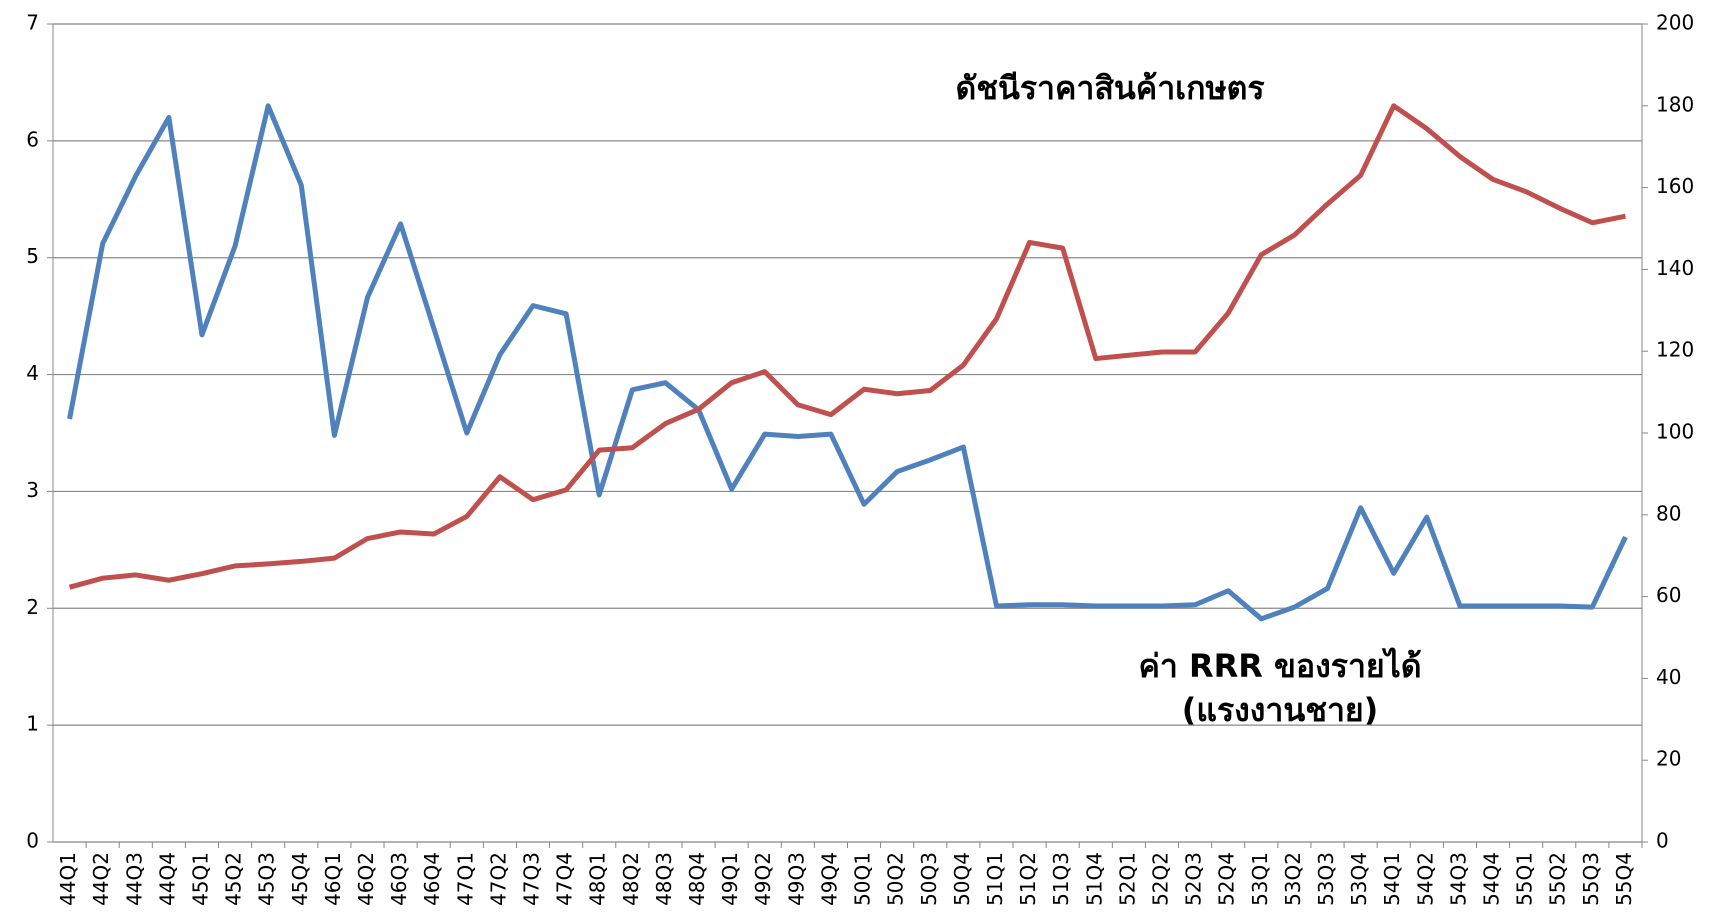 The height and width of the screenshot is (922, 1729). Describe the element at coordinates (896, 879) in the screenshot. I see `x-tick-label: 50Q2` at that location.